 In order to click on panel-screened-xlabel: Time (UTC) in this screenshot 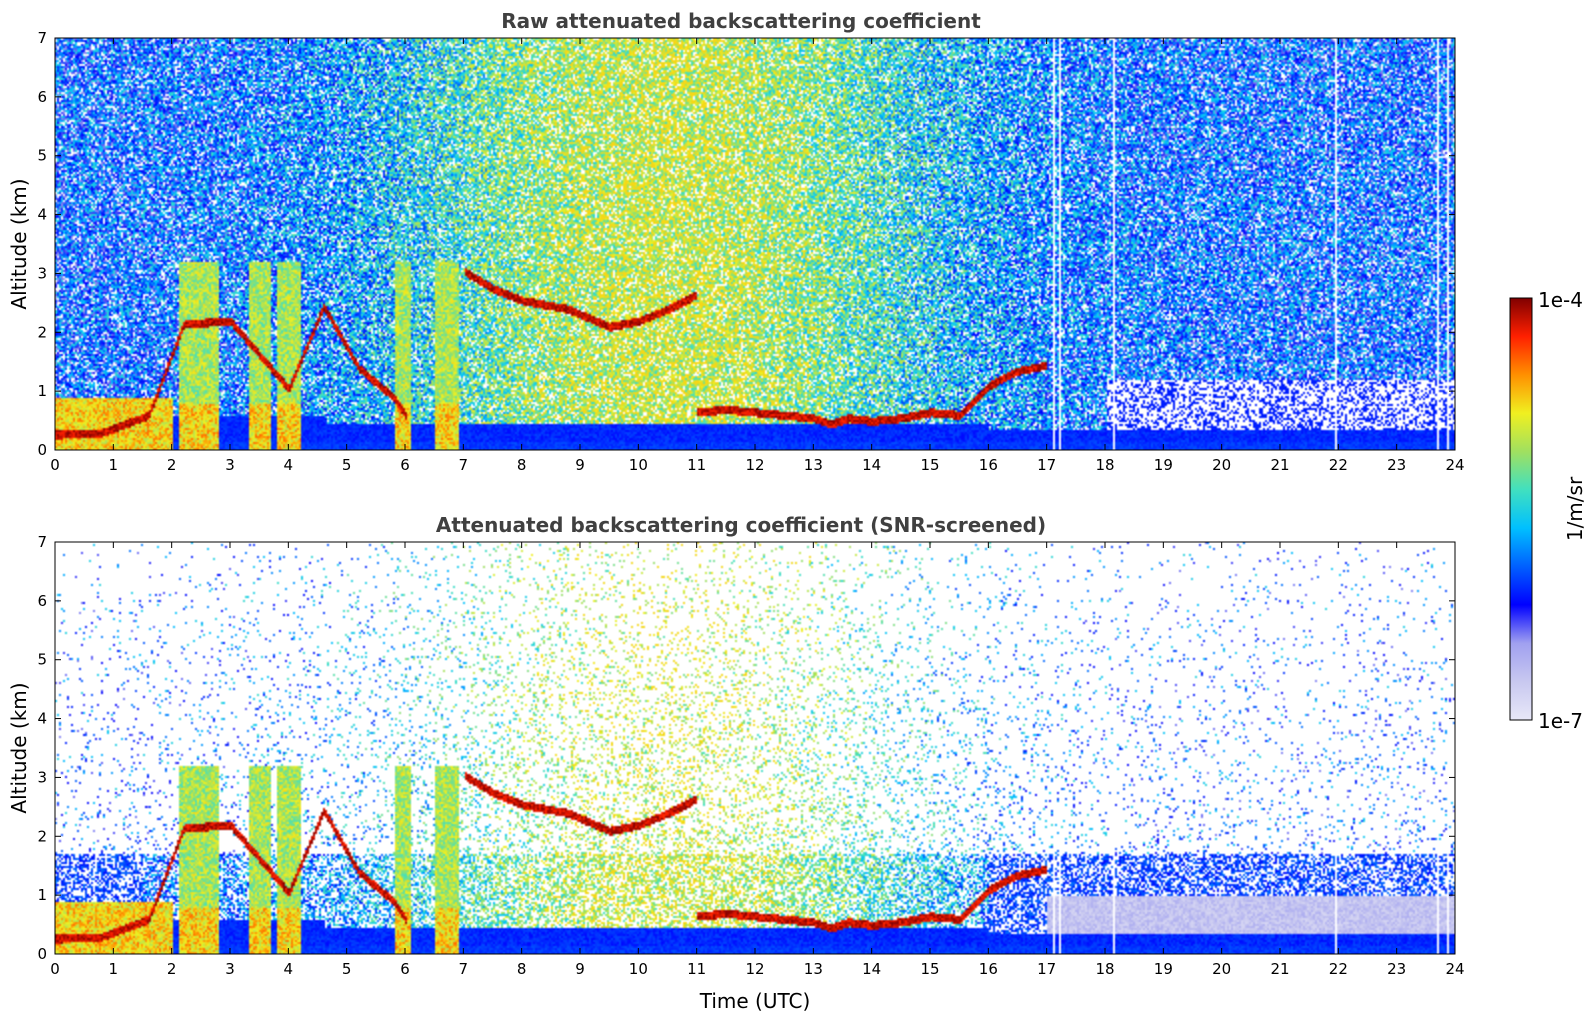, I will do `click(755, 1001)`.